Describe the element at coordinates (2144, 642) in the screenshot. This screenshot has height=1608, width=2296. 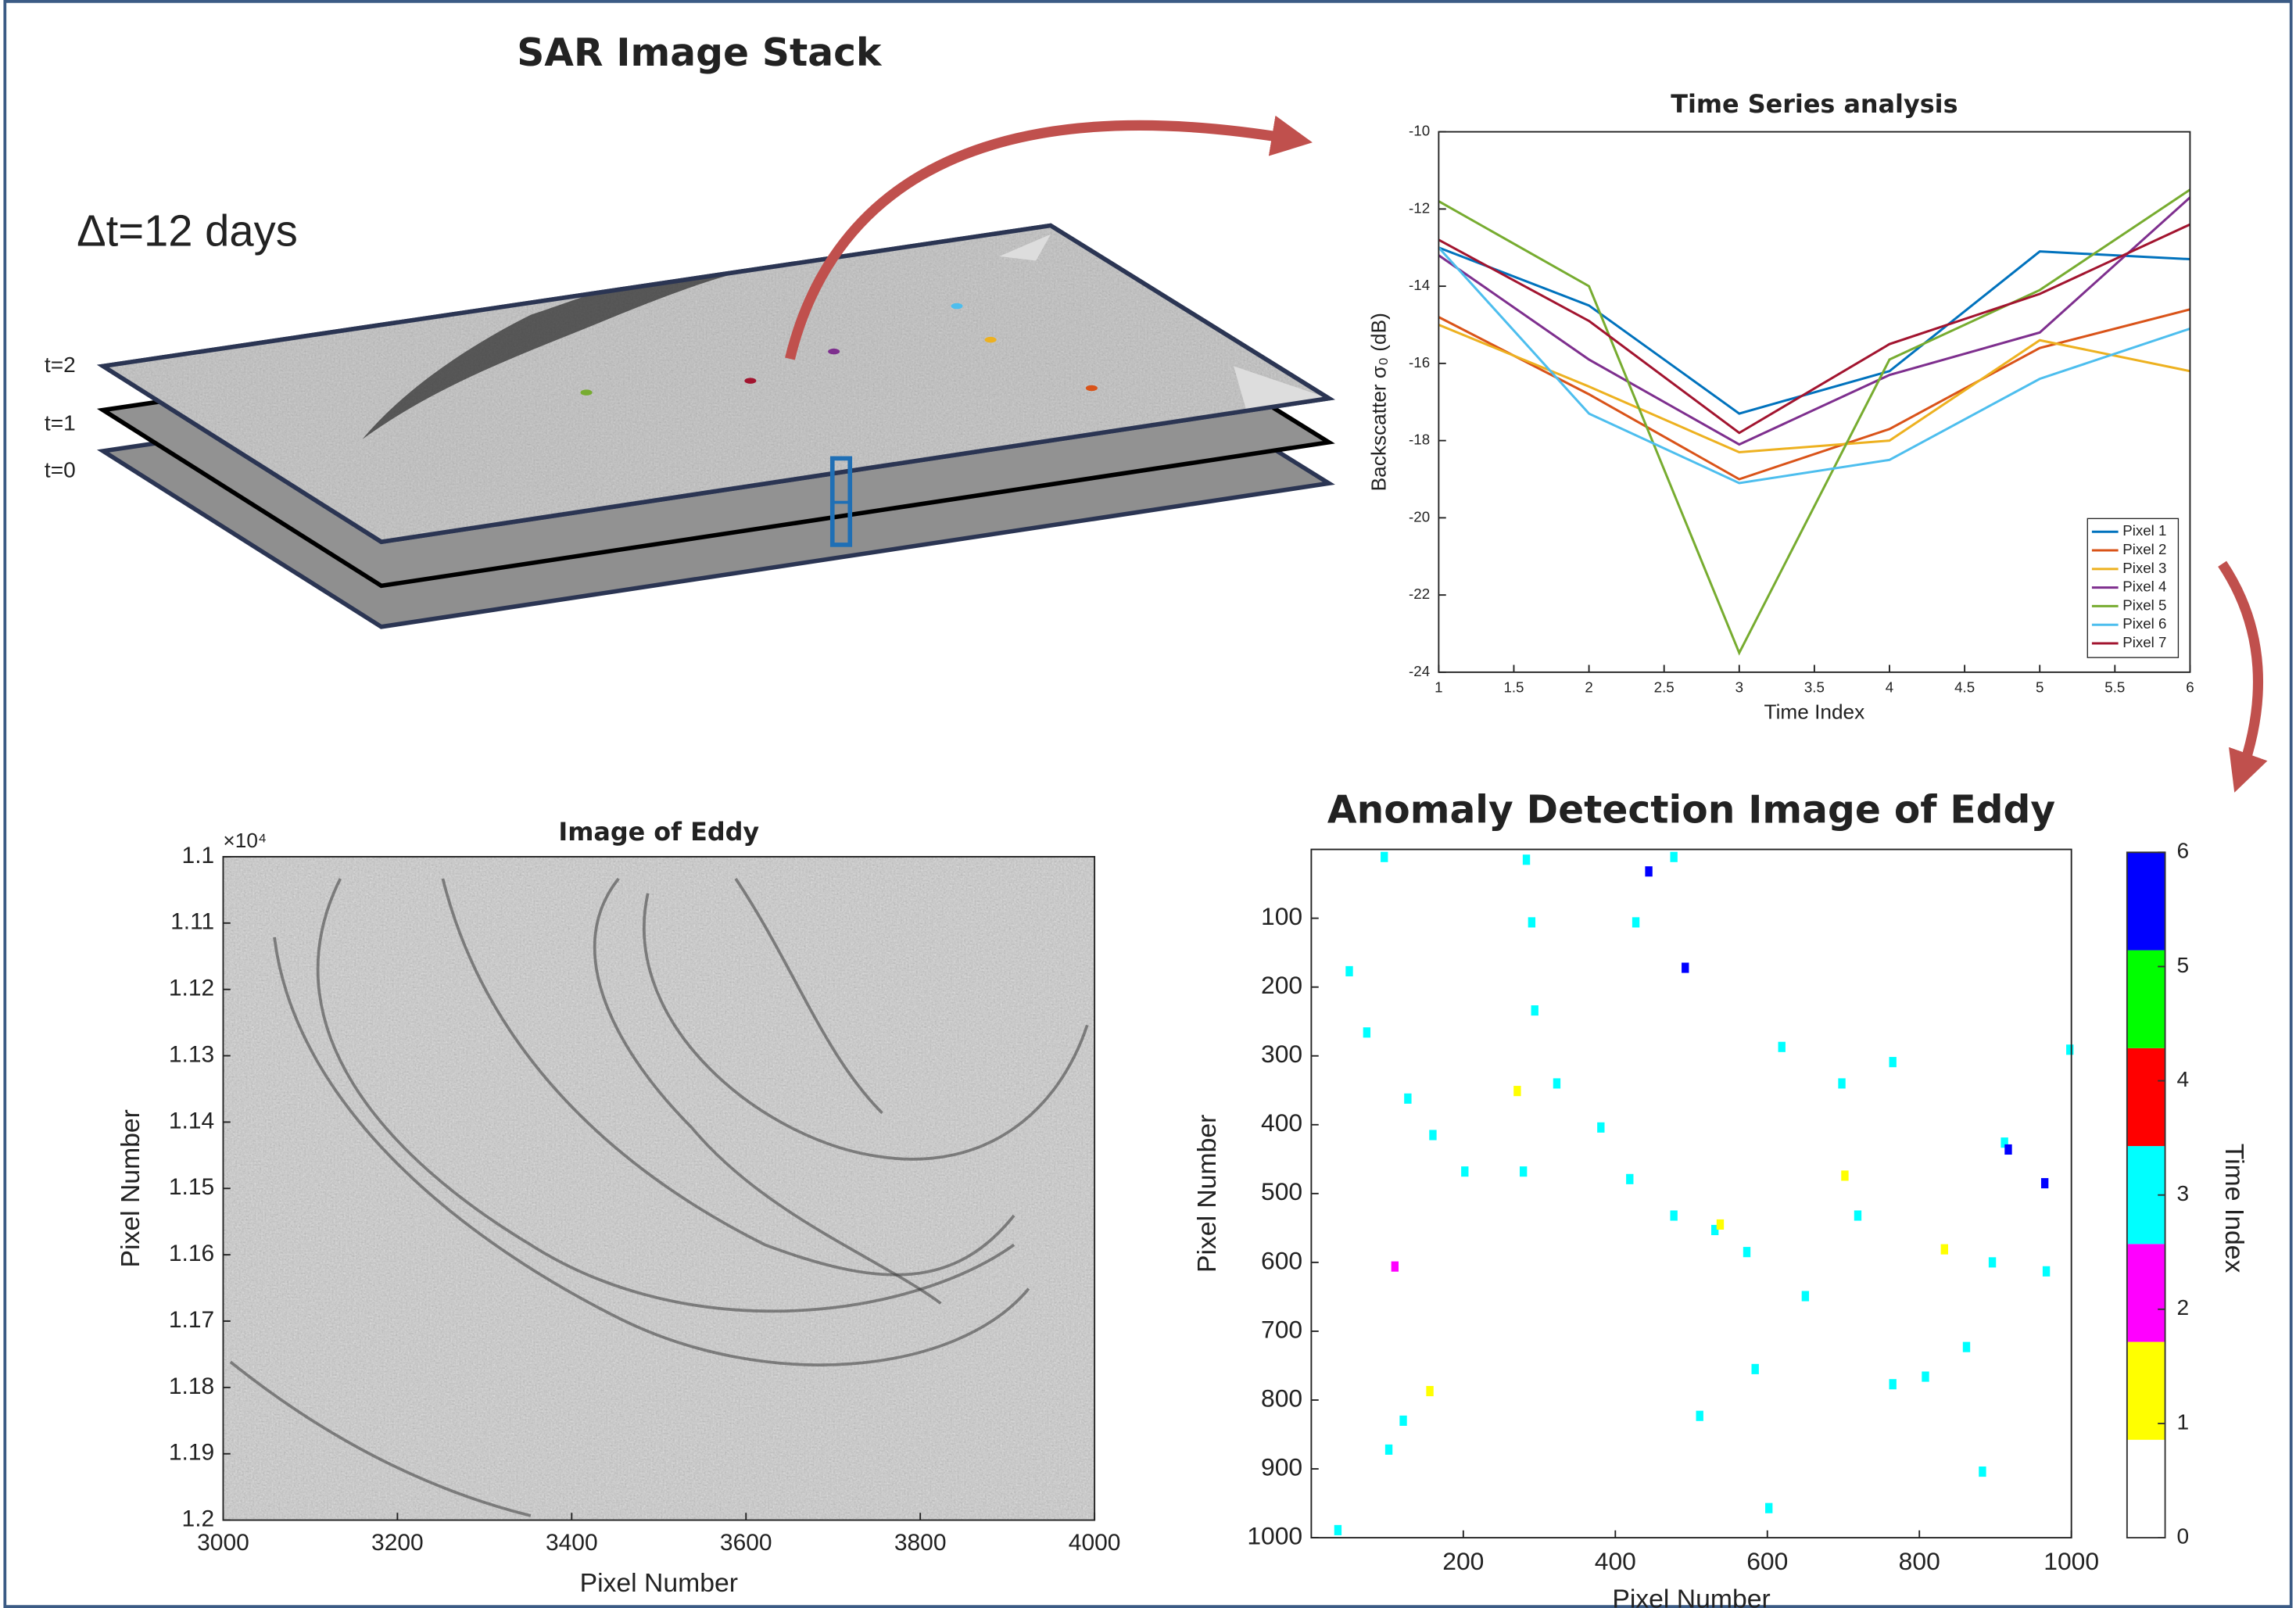
I see `legend-label: Pixel 7` at that location.